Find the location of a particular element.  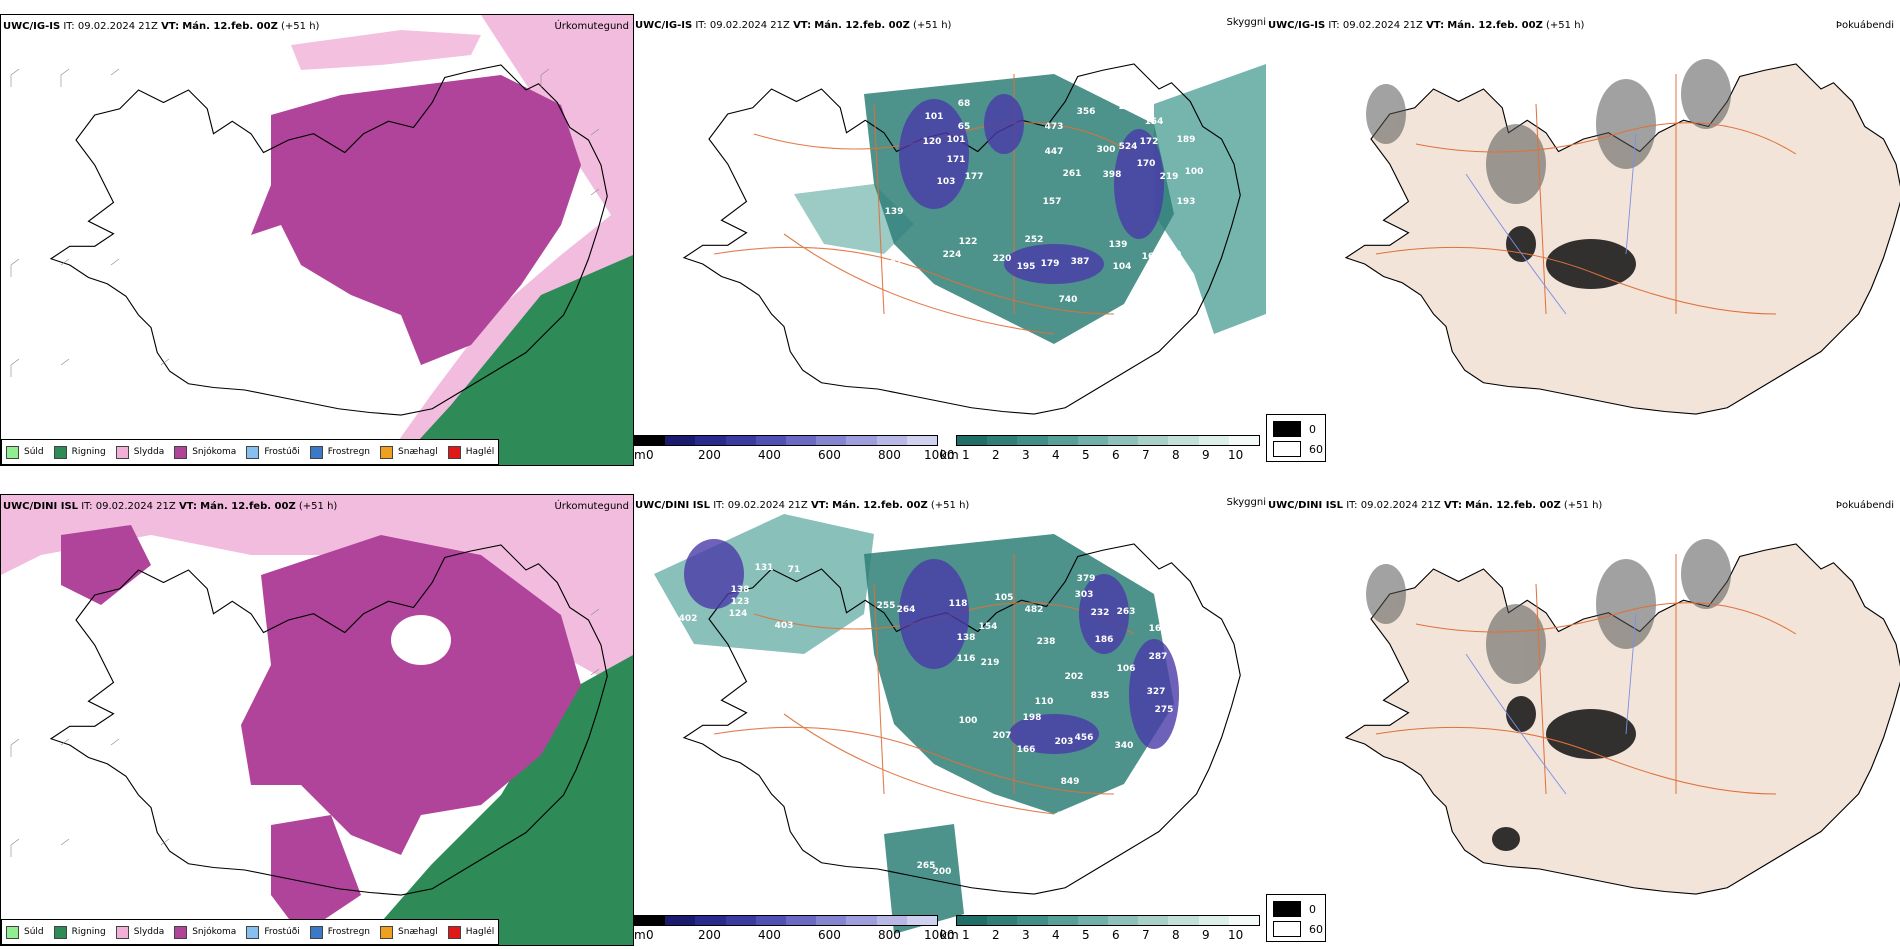

svg-text: 261 is located at coordinates (1072, 174).